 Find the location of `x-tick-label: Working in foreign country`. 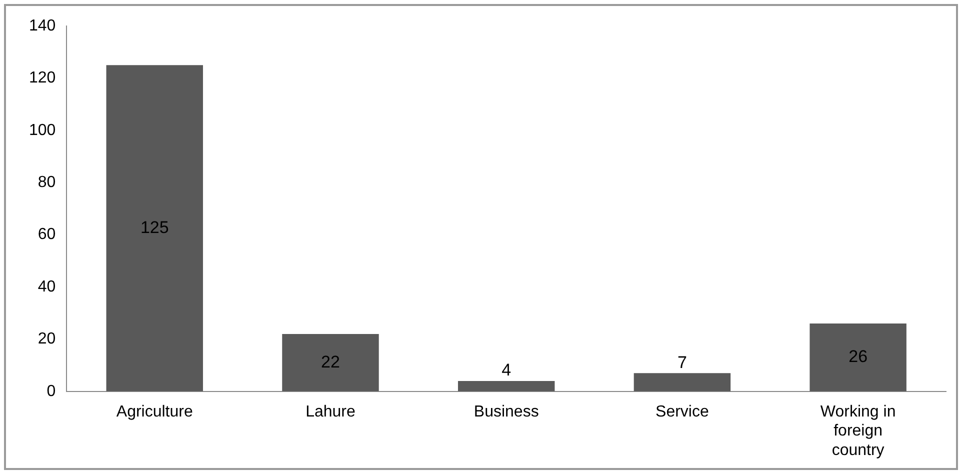

x-tick-label: Working in foreign country is located at coordinates (858, 431).